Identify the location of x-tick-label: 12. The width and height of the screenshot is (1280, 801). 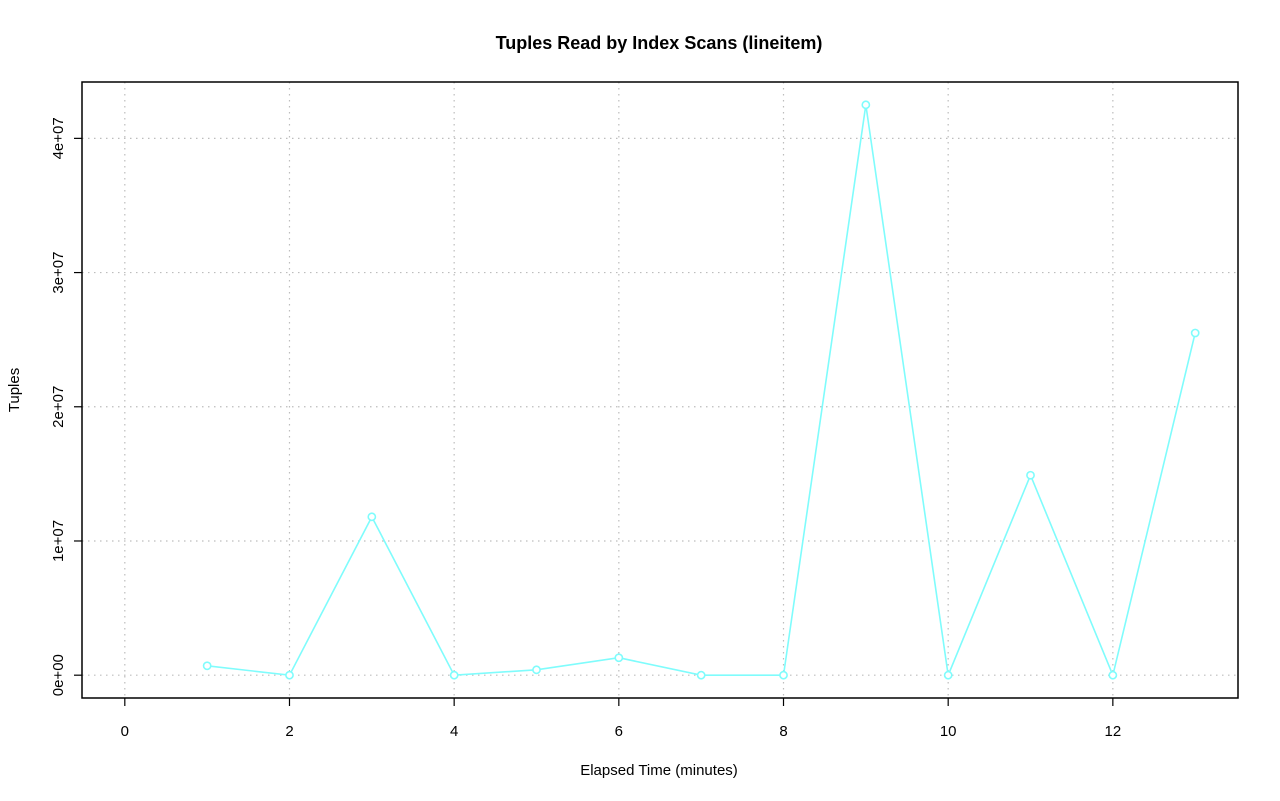
(1113, 731).